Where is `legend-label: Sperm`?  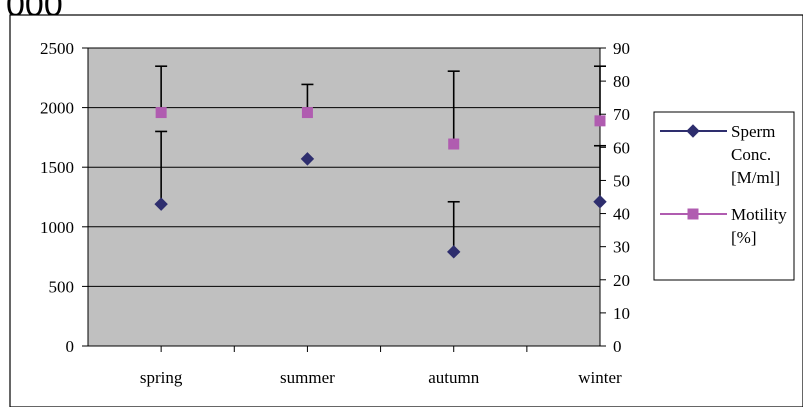
legend-label: Sperm is located at coordinates (753, 131).